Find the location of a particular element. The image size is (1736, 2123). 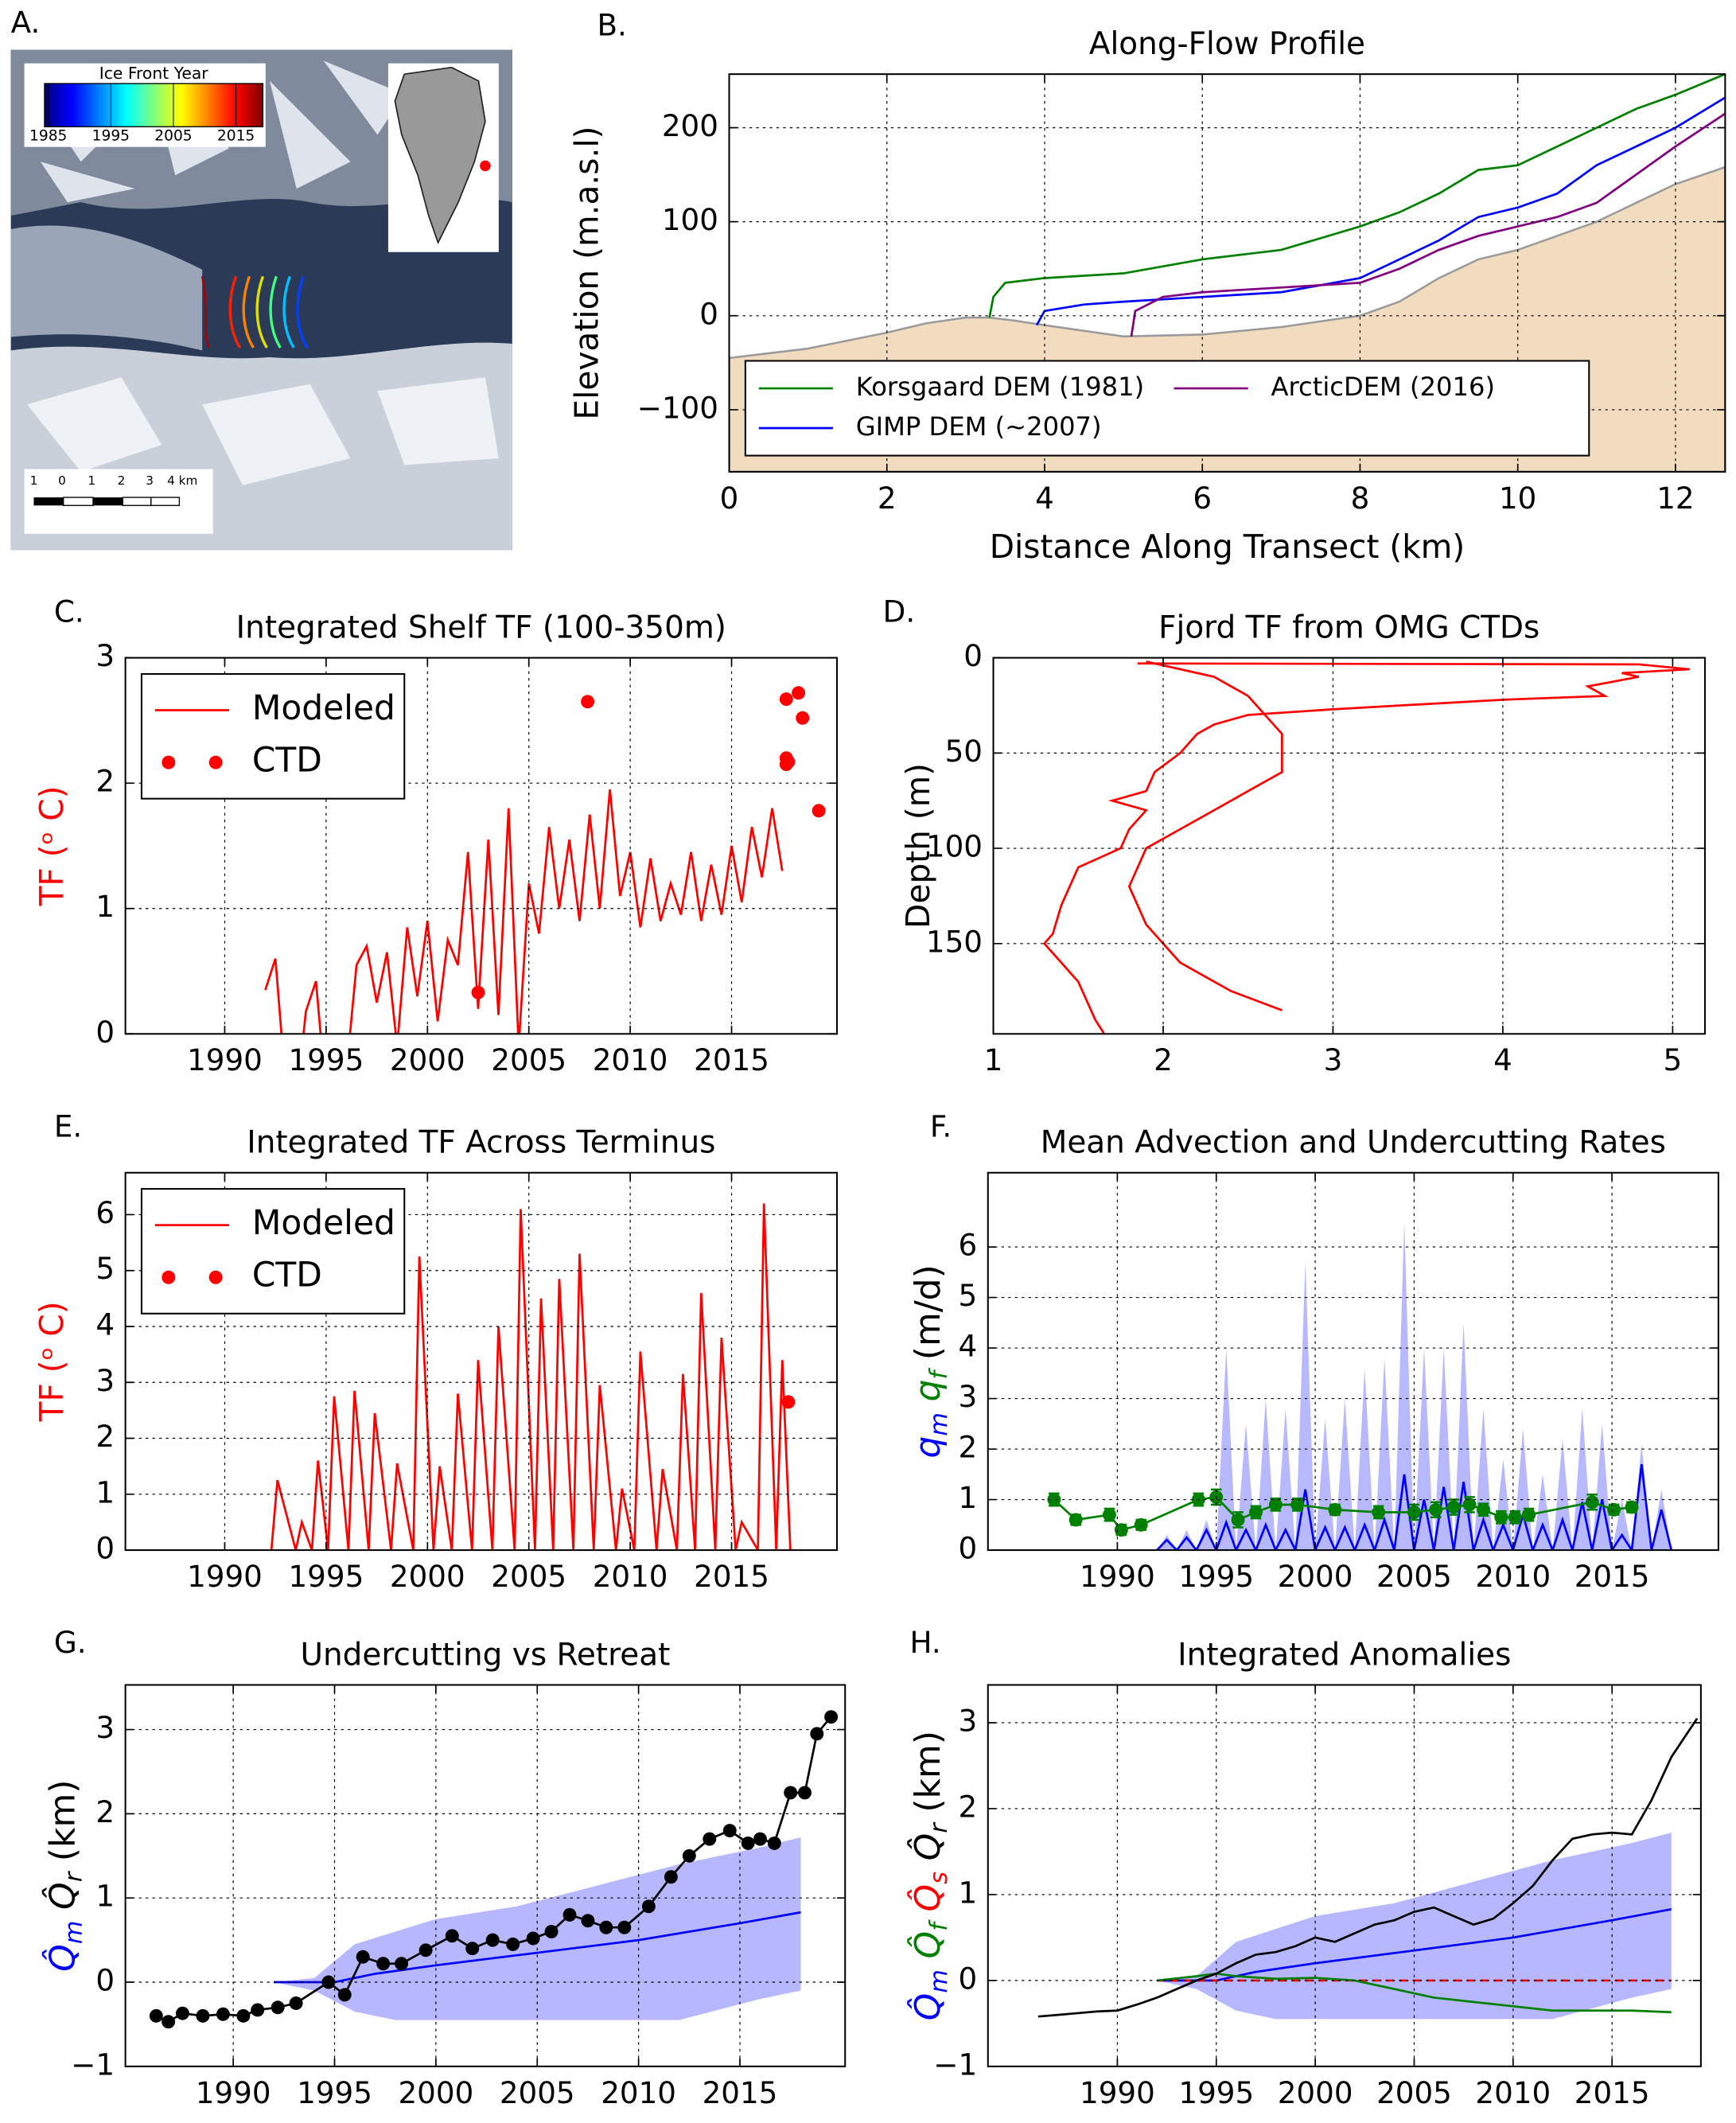

area is located at coordinates (1414, 1386).